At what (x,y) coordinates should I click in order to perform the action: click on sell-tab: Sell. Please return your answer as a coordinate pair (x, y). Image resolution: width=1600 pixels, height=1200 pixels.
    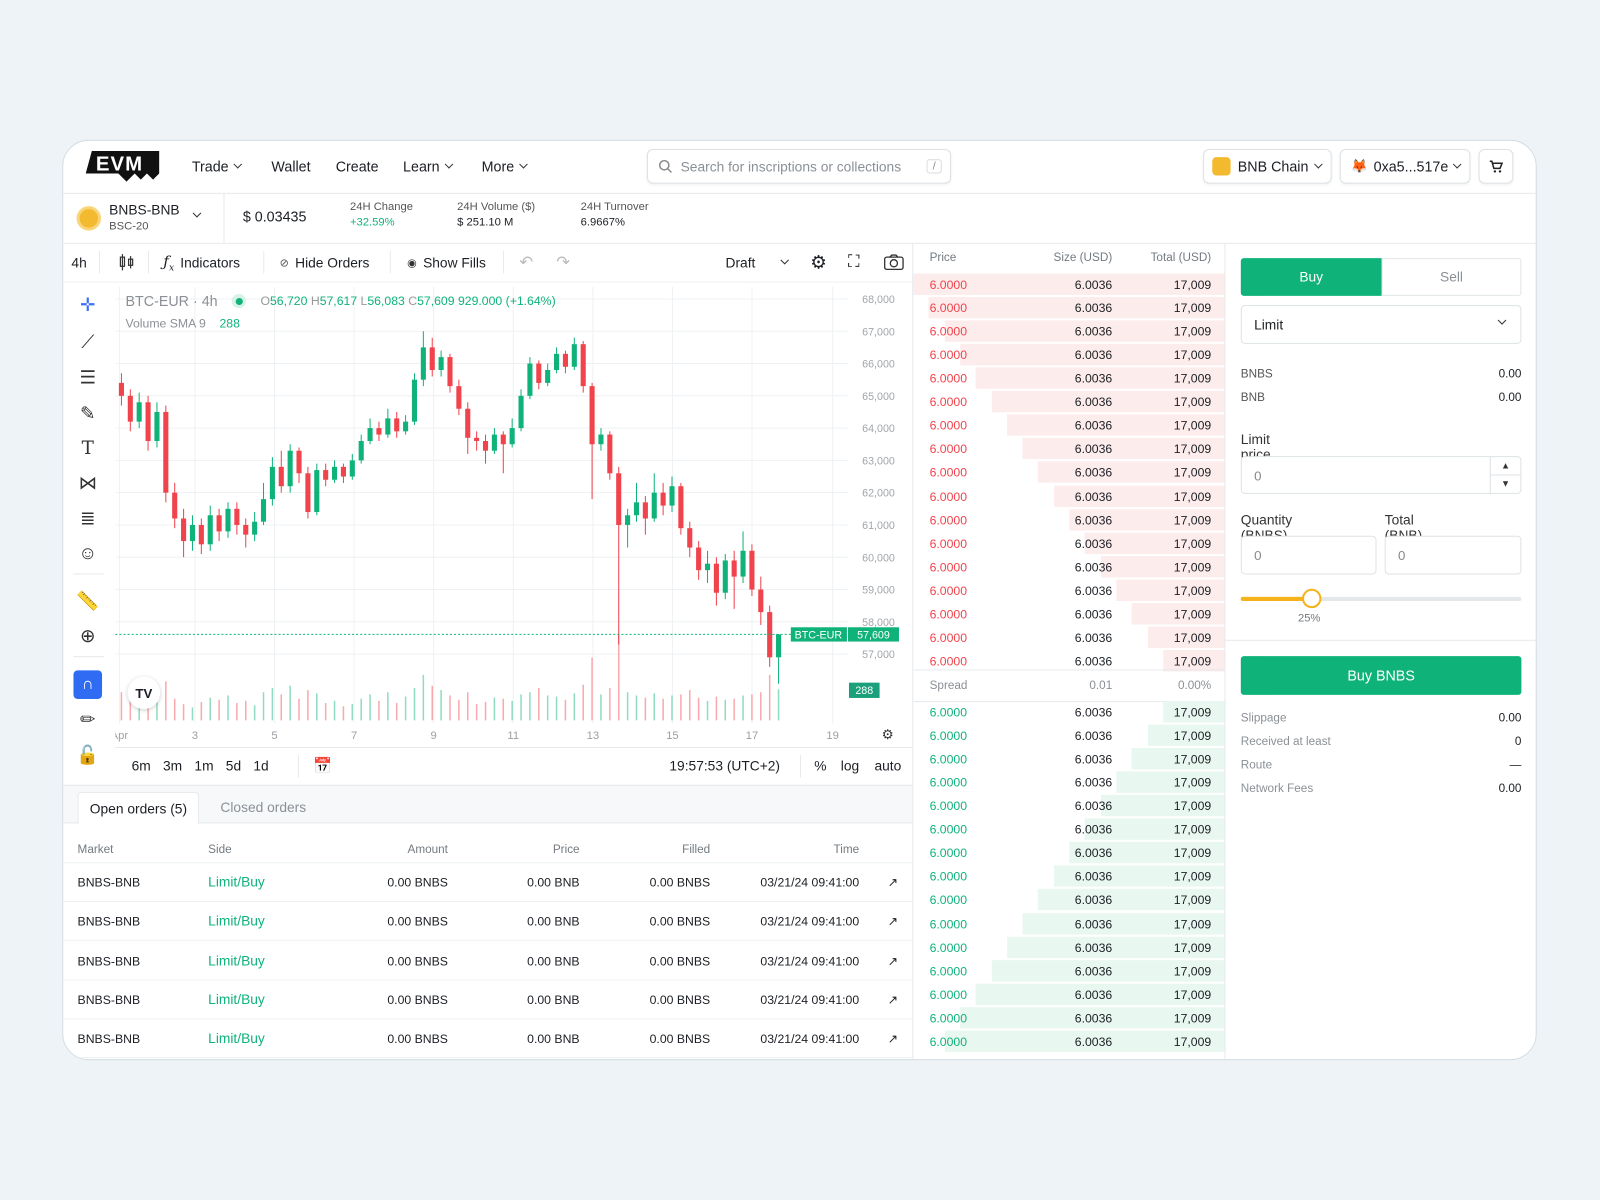
    Looking at the image, I should click on (1451, 277).